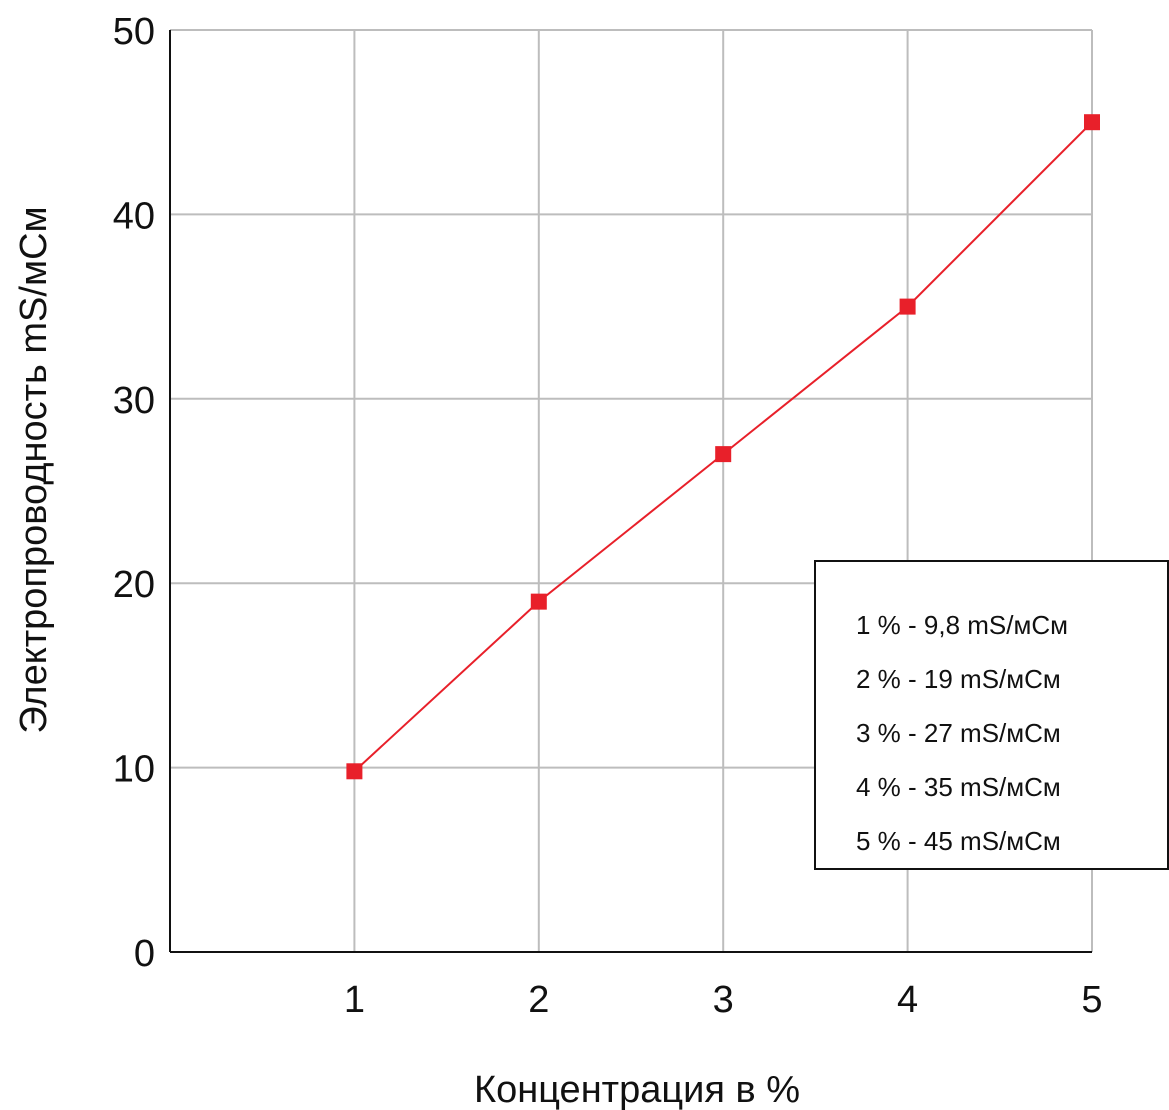  I want to click on y-tick-label: 20, so click(134, 585).